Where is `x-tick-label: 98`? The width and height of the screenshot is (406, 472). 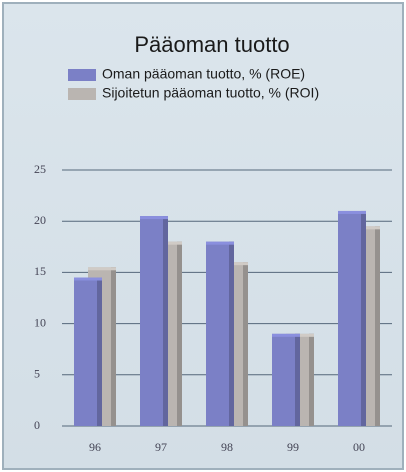
x-tick-label: 98 is located at coordinates (227, 447).